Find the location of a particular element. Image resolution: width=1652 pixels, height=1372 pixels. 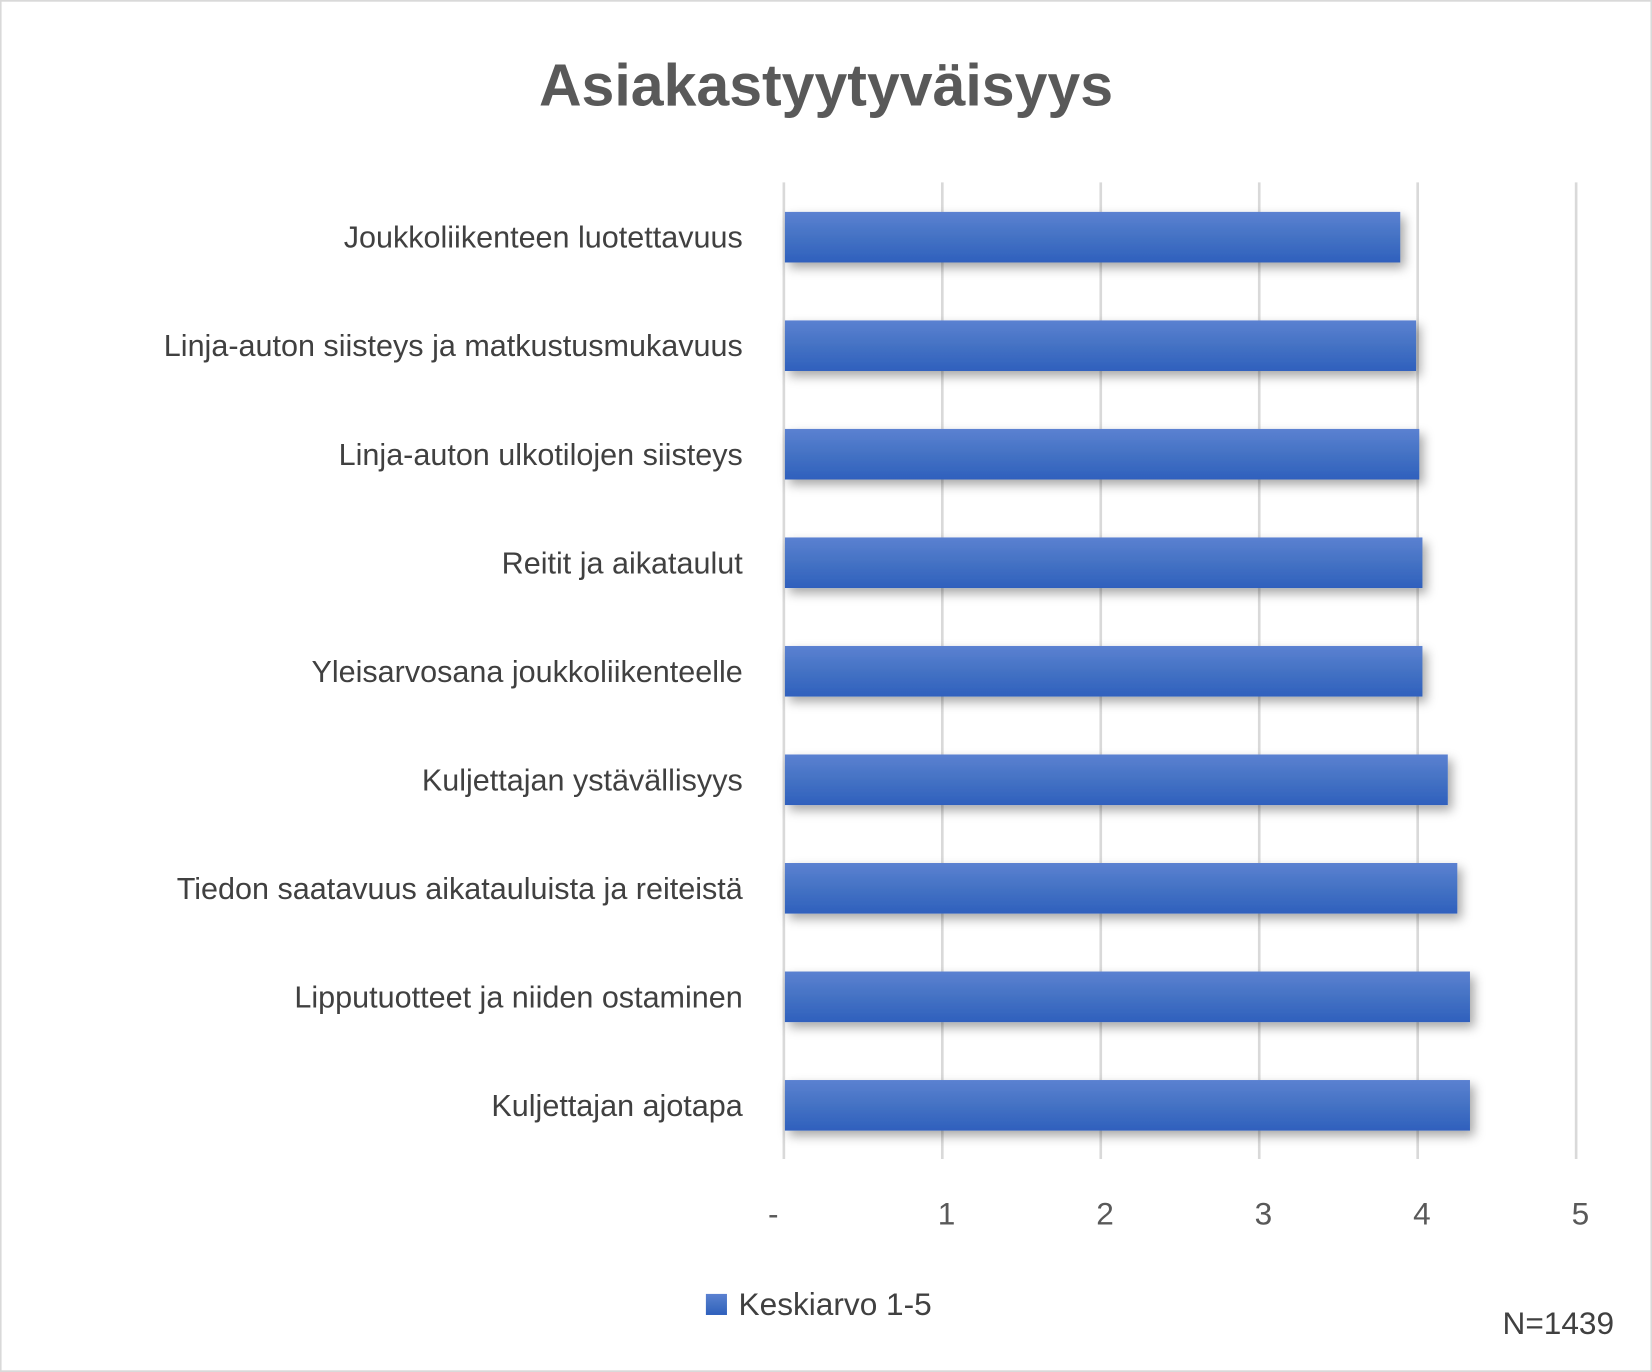

category-label: Yleisarvosana joukkoliikenteelle is located at coordinates (526, 672).